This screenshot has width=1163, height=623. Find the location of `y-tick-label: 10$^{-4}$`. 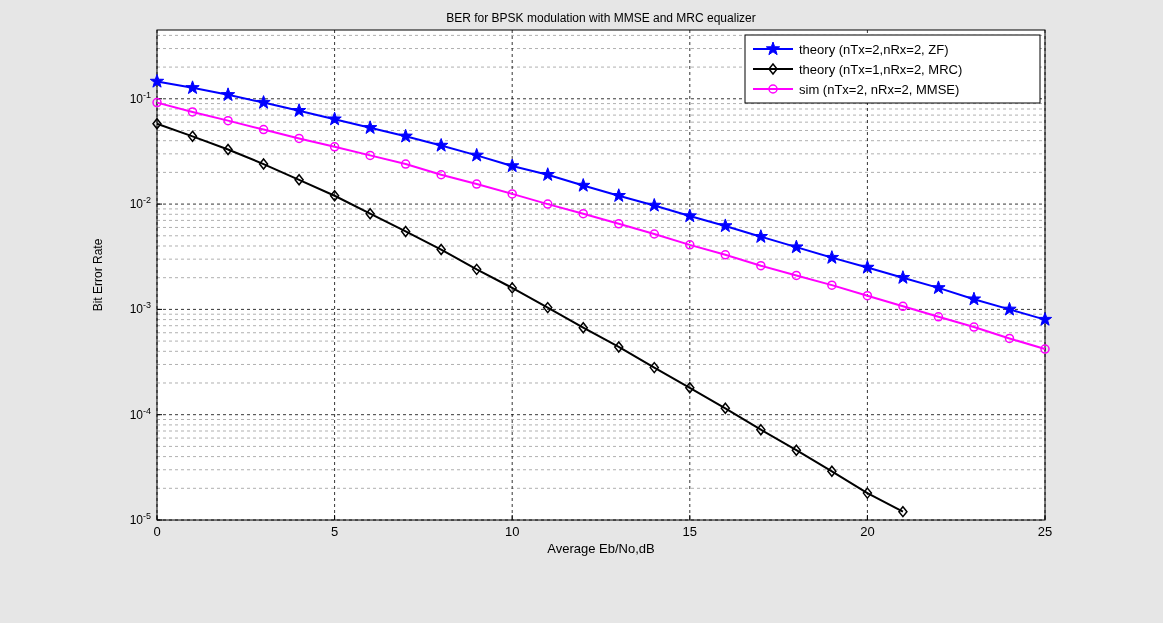

y-tick-label: 10$^{-4}$ is located at coordinates (140, 413).